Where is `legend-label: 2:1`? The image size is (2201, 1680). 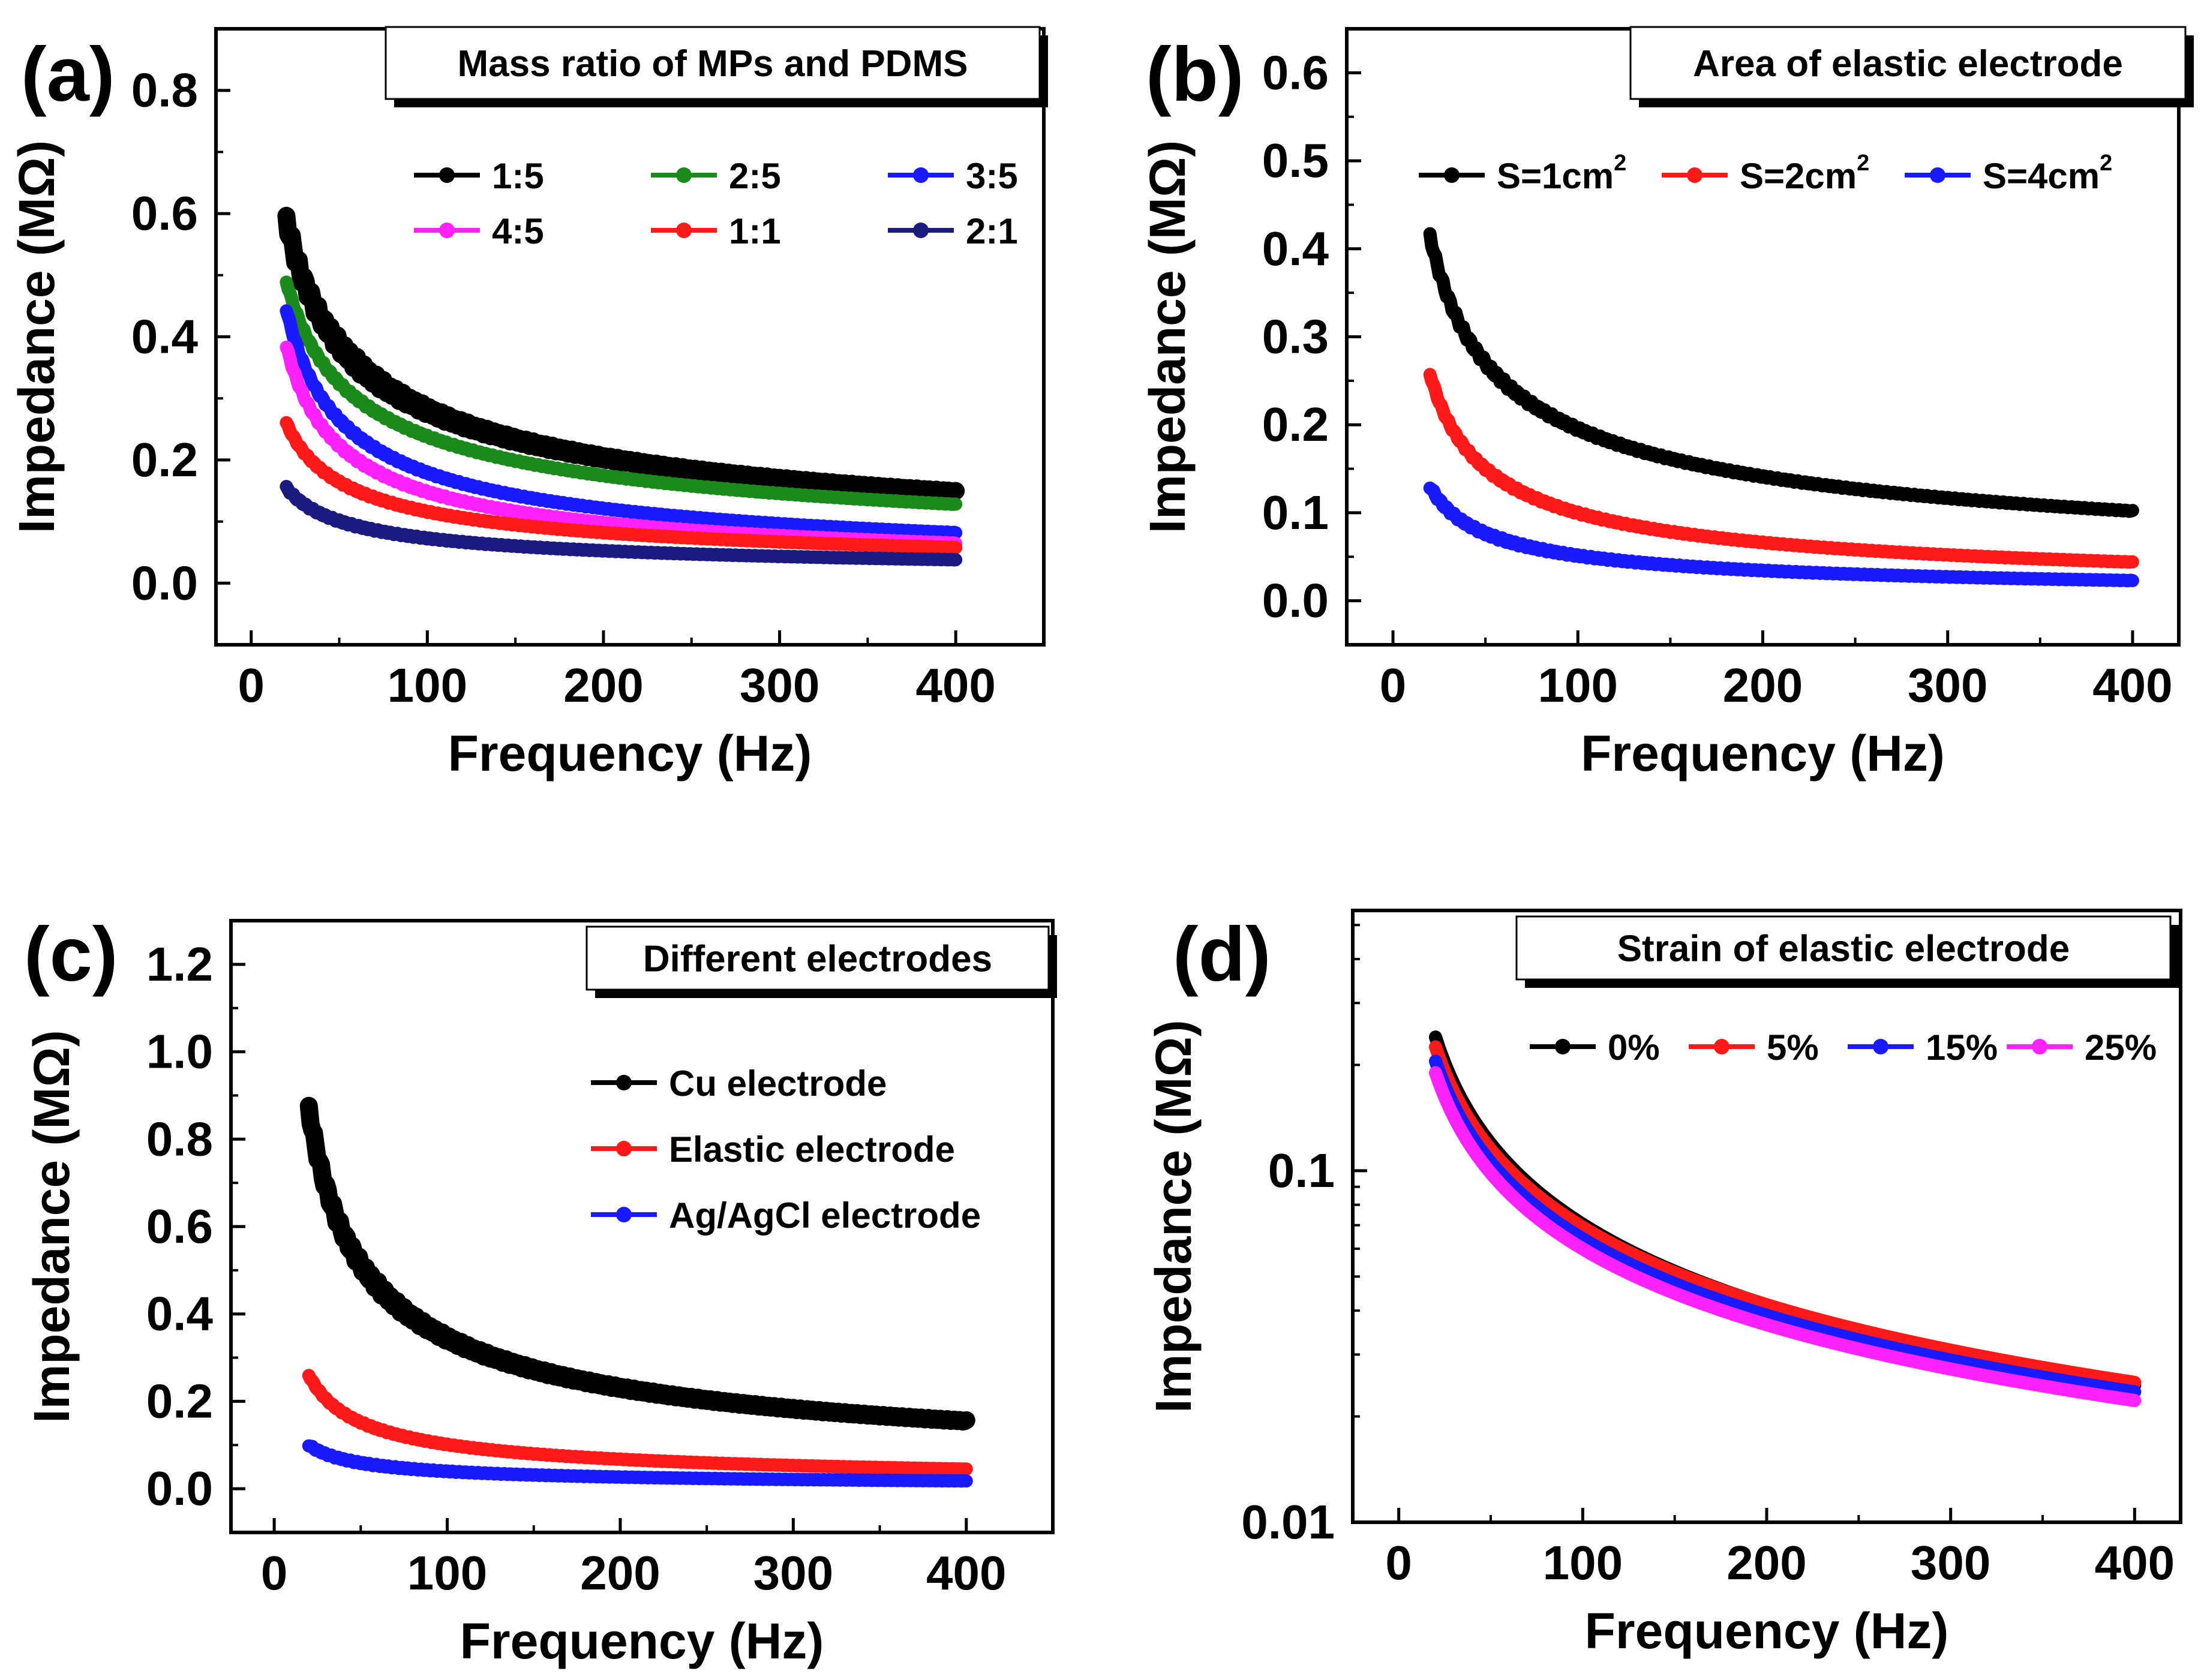
legend-label: 2:1 is located at coordinates (992, 231).